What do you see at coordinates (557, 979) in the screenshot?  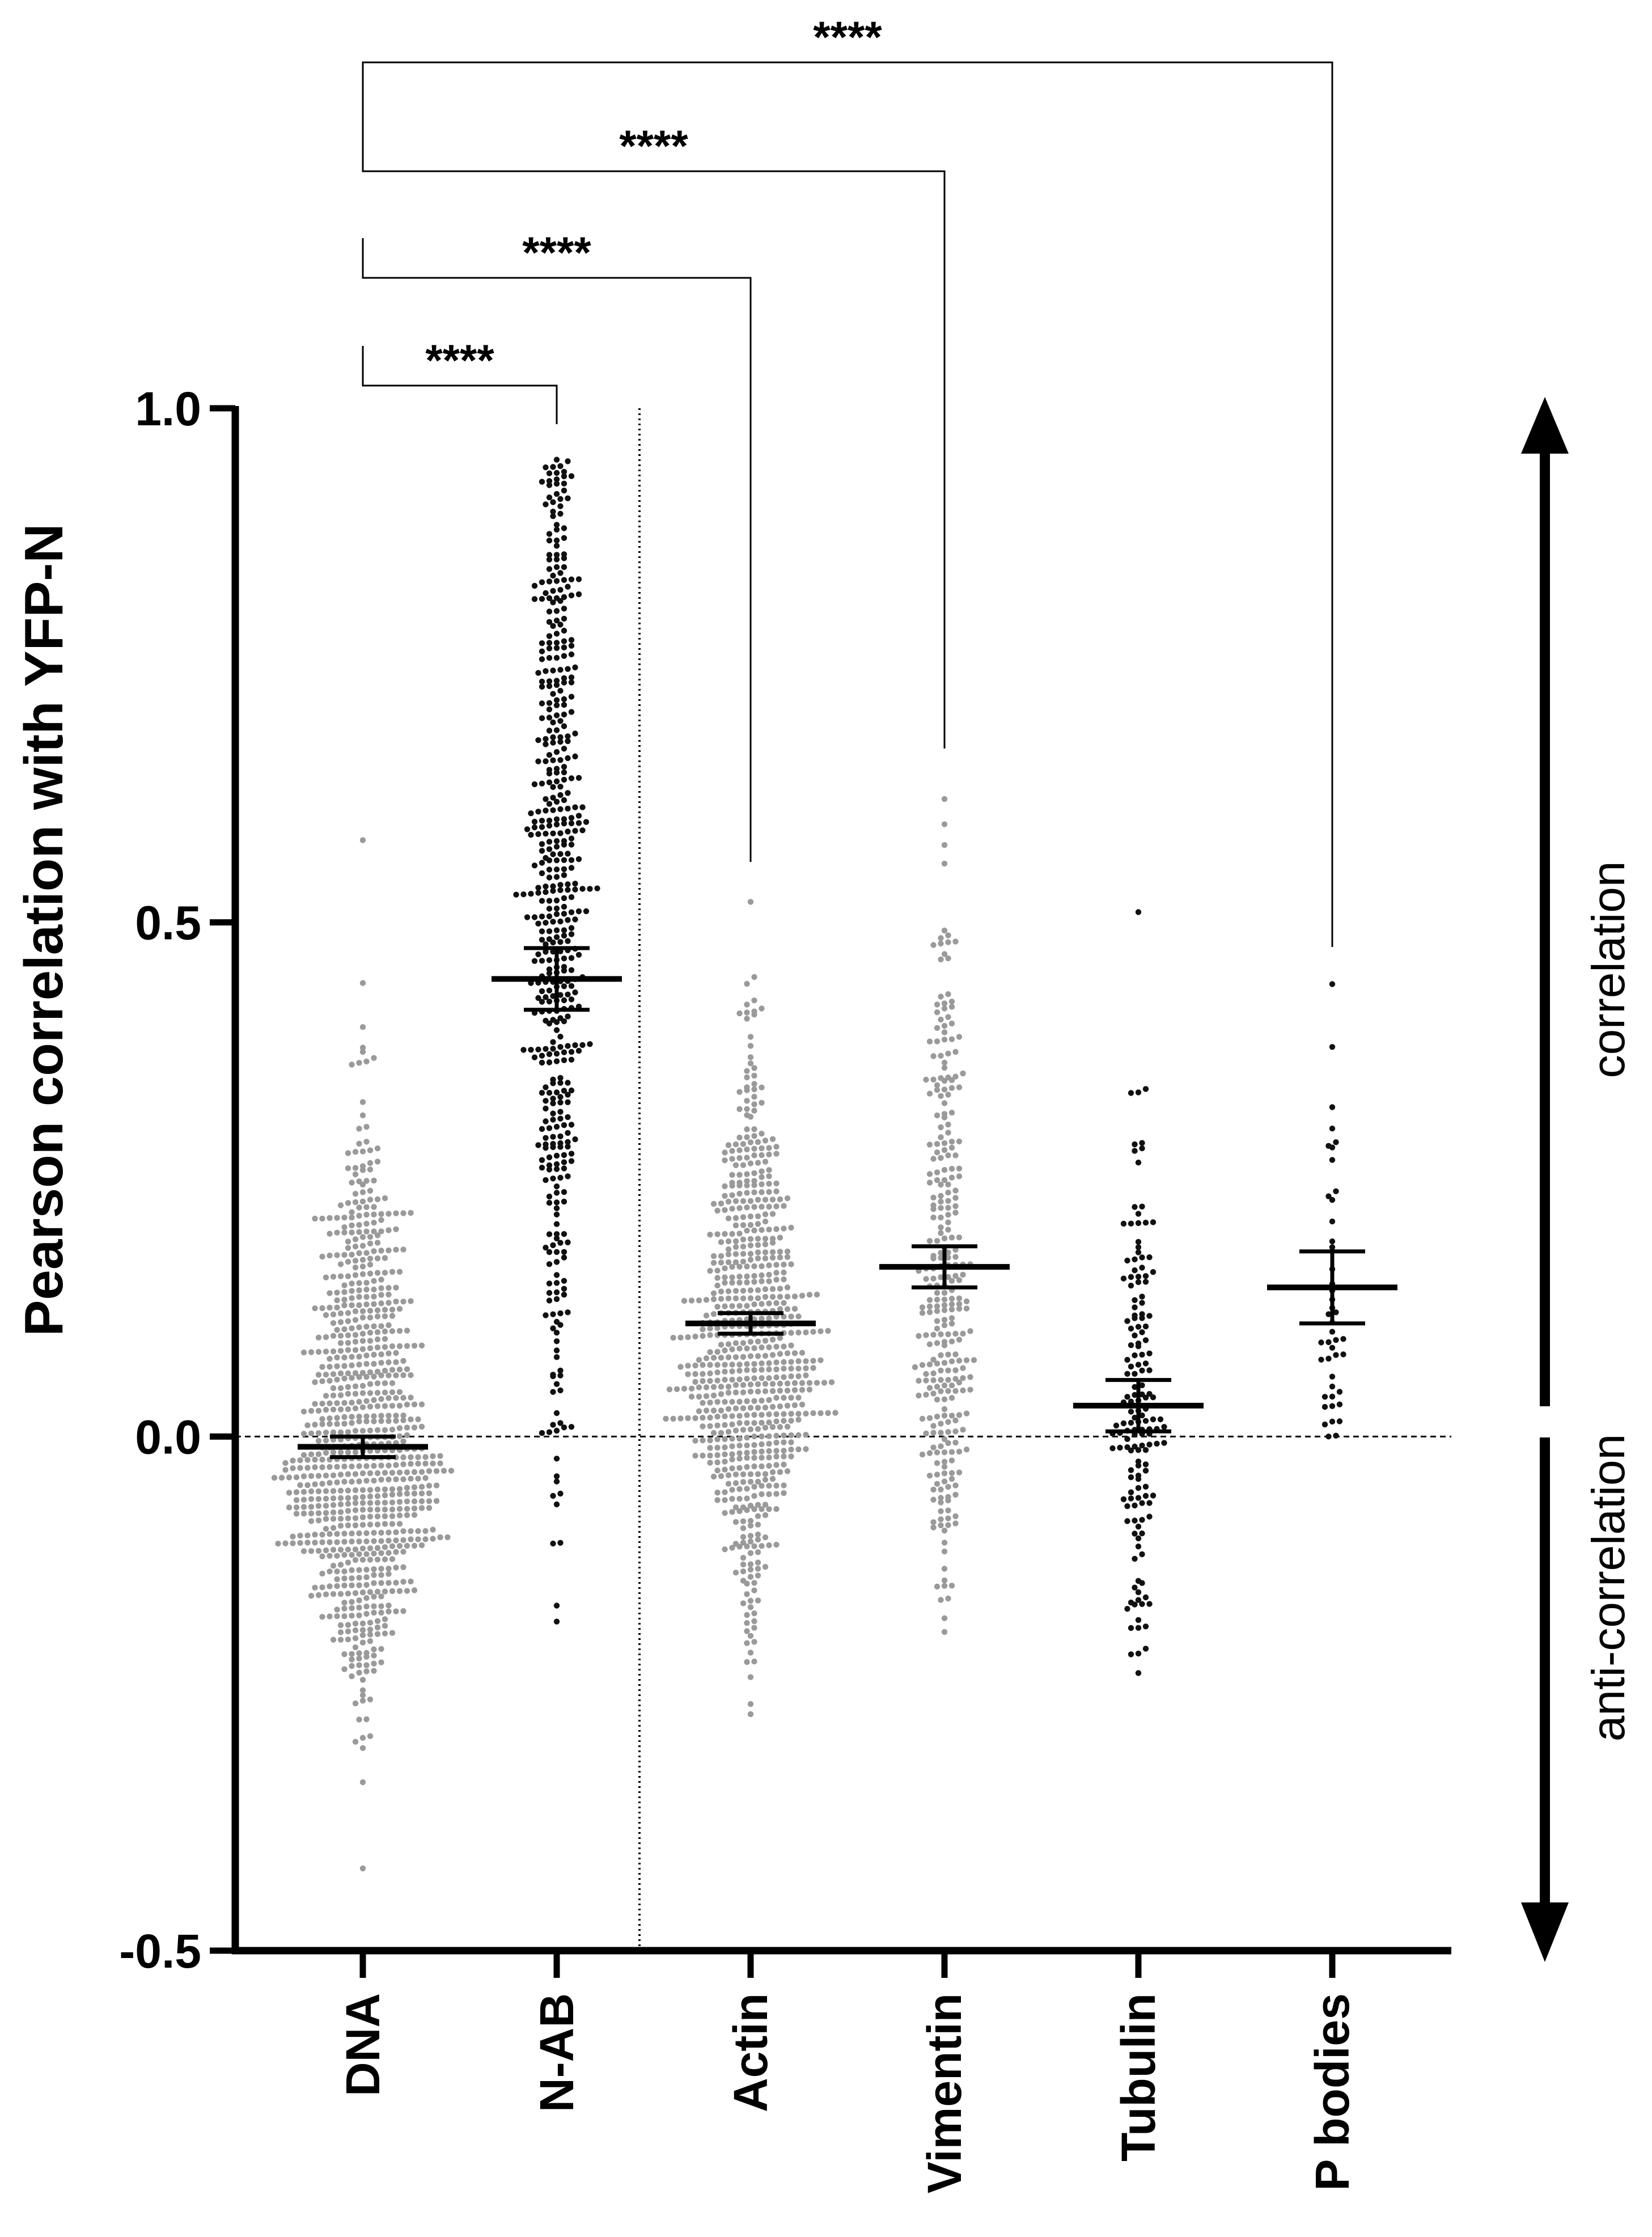 I see `stats-n-ab` at bounding box center [557, 979].